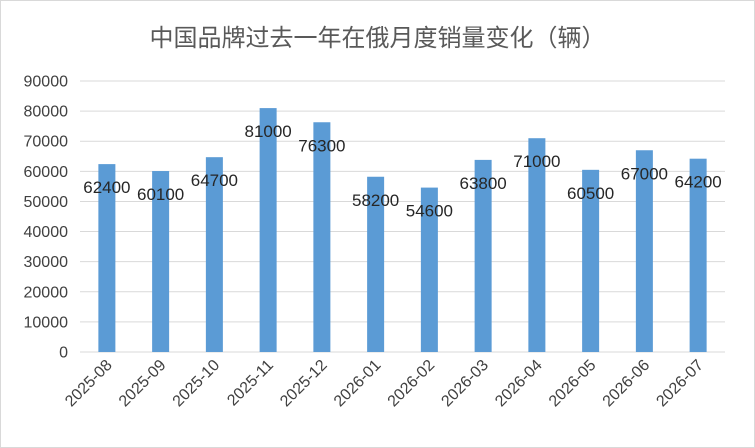 The height and width of the screenshot is (448, 755). I want to click on data-label: 62400, so click(106, 187).